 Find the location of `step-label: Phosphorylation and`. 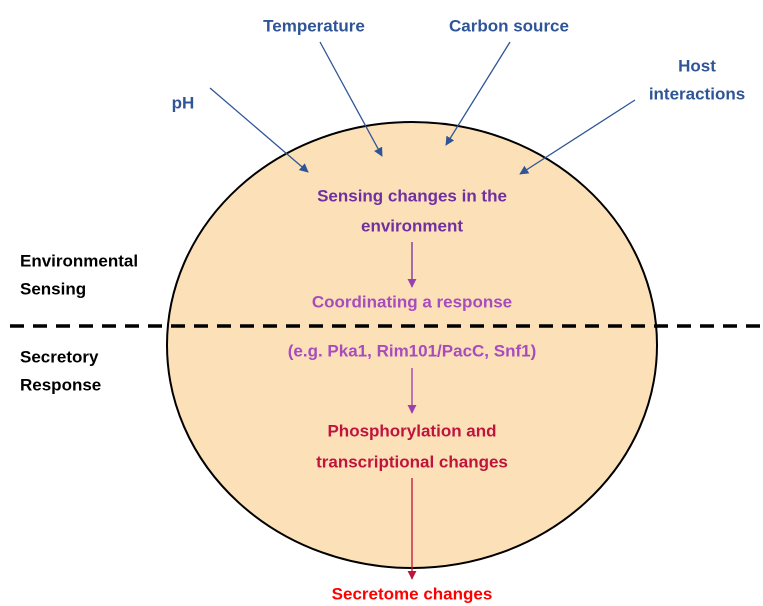

step-label: Phosphorylation and is located at coordinates (411, 430).